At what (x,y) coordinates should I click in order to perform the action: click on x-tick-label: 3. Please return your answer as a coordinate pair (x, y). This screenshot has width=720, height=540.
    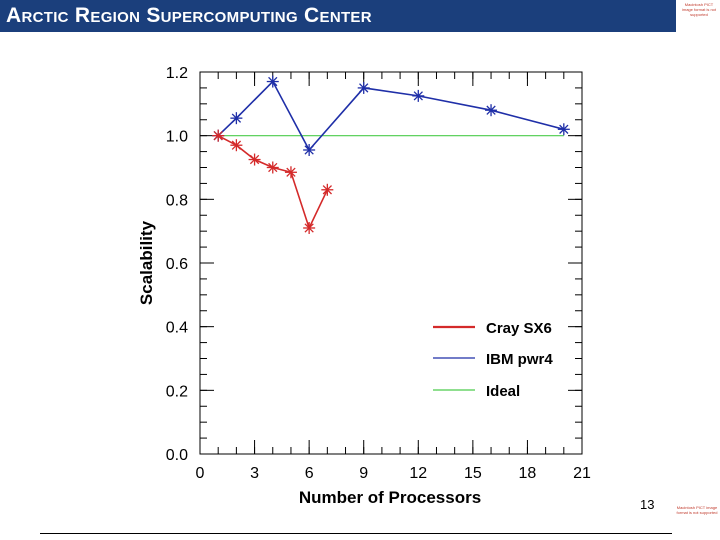
    Looking at the image, I should click on (254, 473).